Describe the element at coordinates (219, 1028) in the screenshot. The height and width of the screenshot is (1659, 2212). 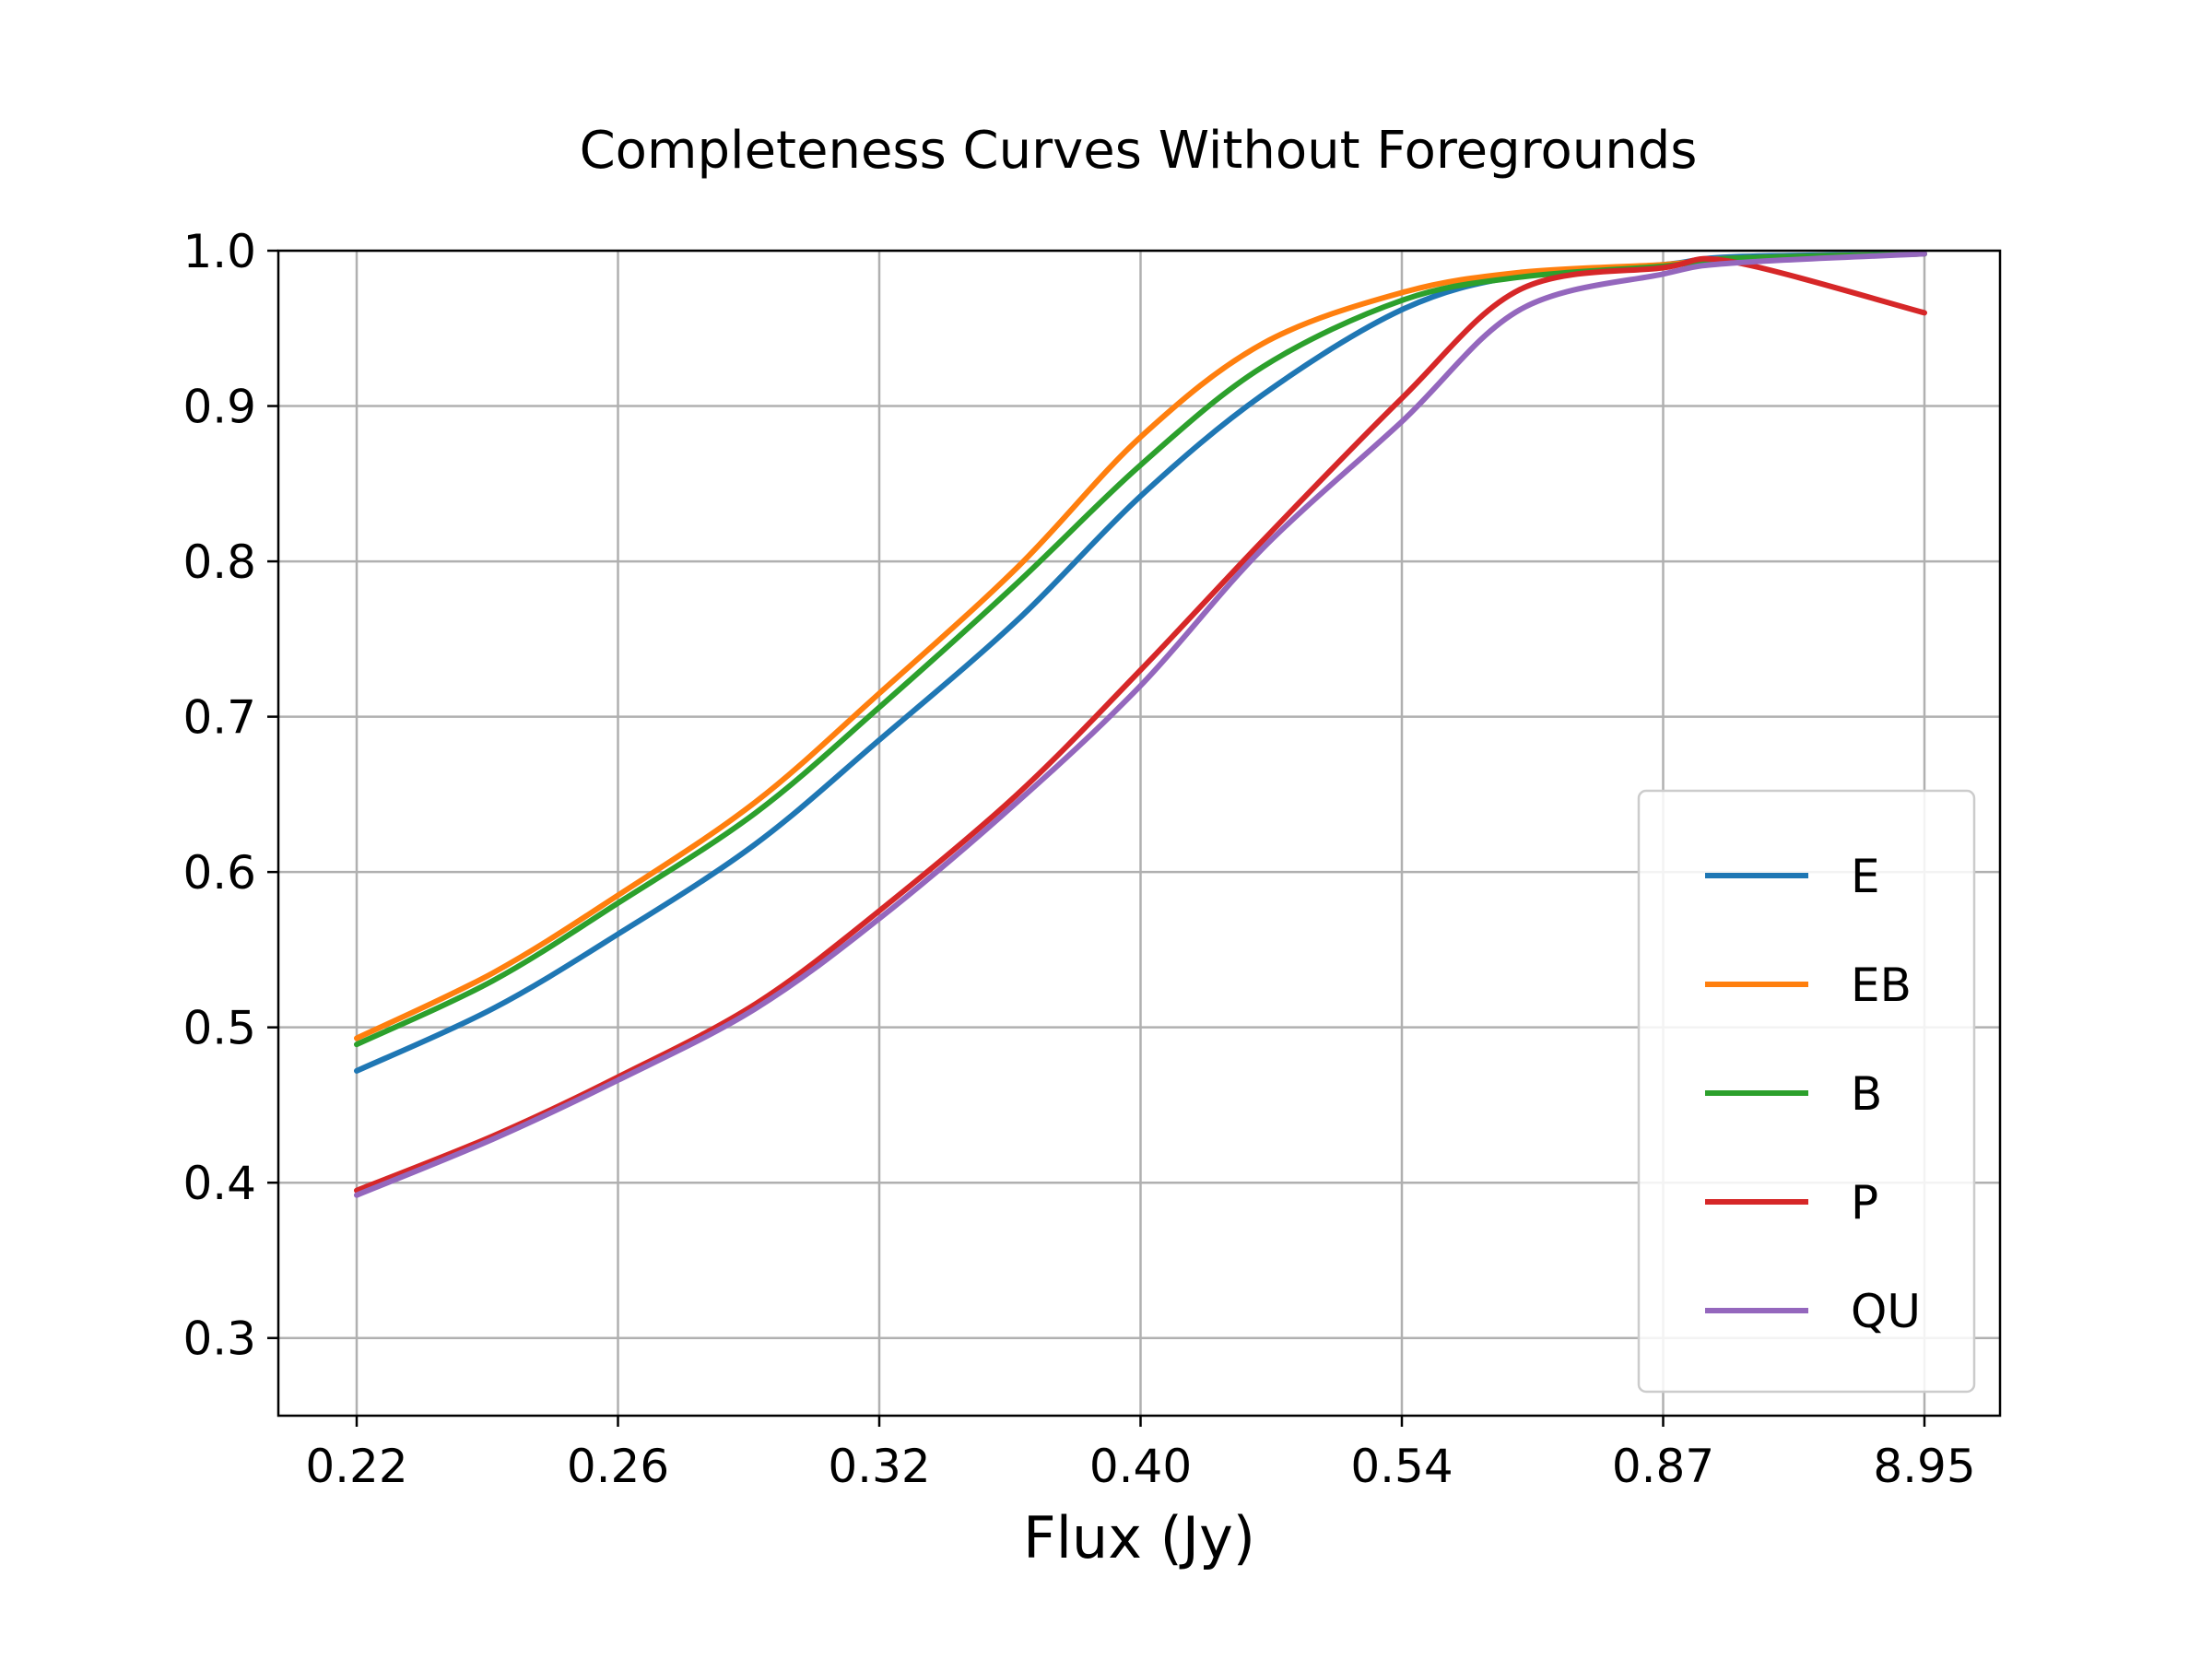
I see `y-tick-label: 0.5` at that location.